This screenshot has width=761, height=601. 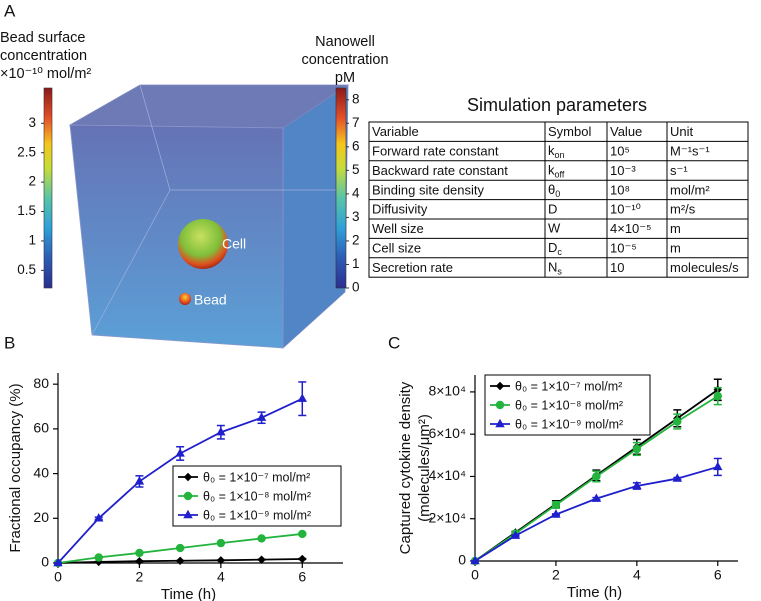 I want to click on table-cell: s⁻¹, so click(x=679, y=170).